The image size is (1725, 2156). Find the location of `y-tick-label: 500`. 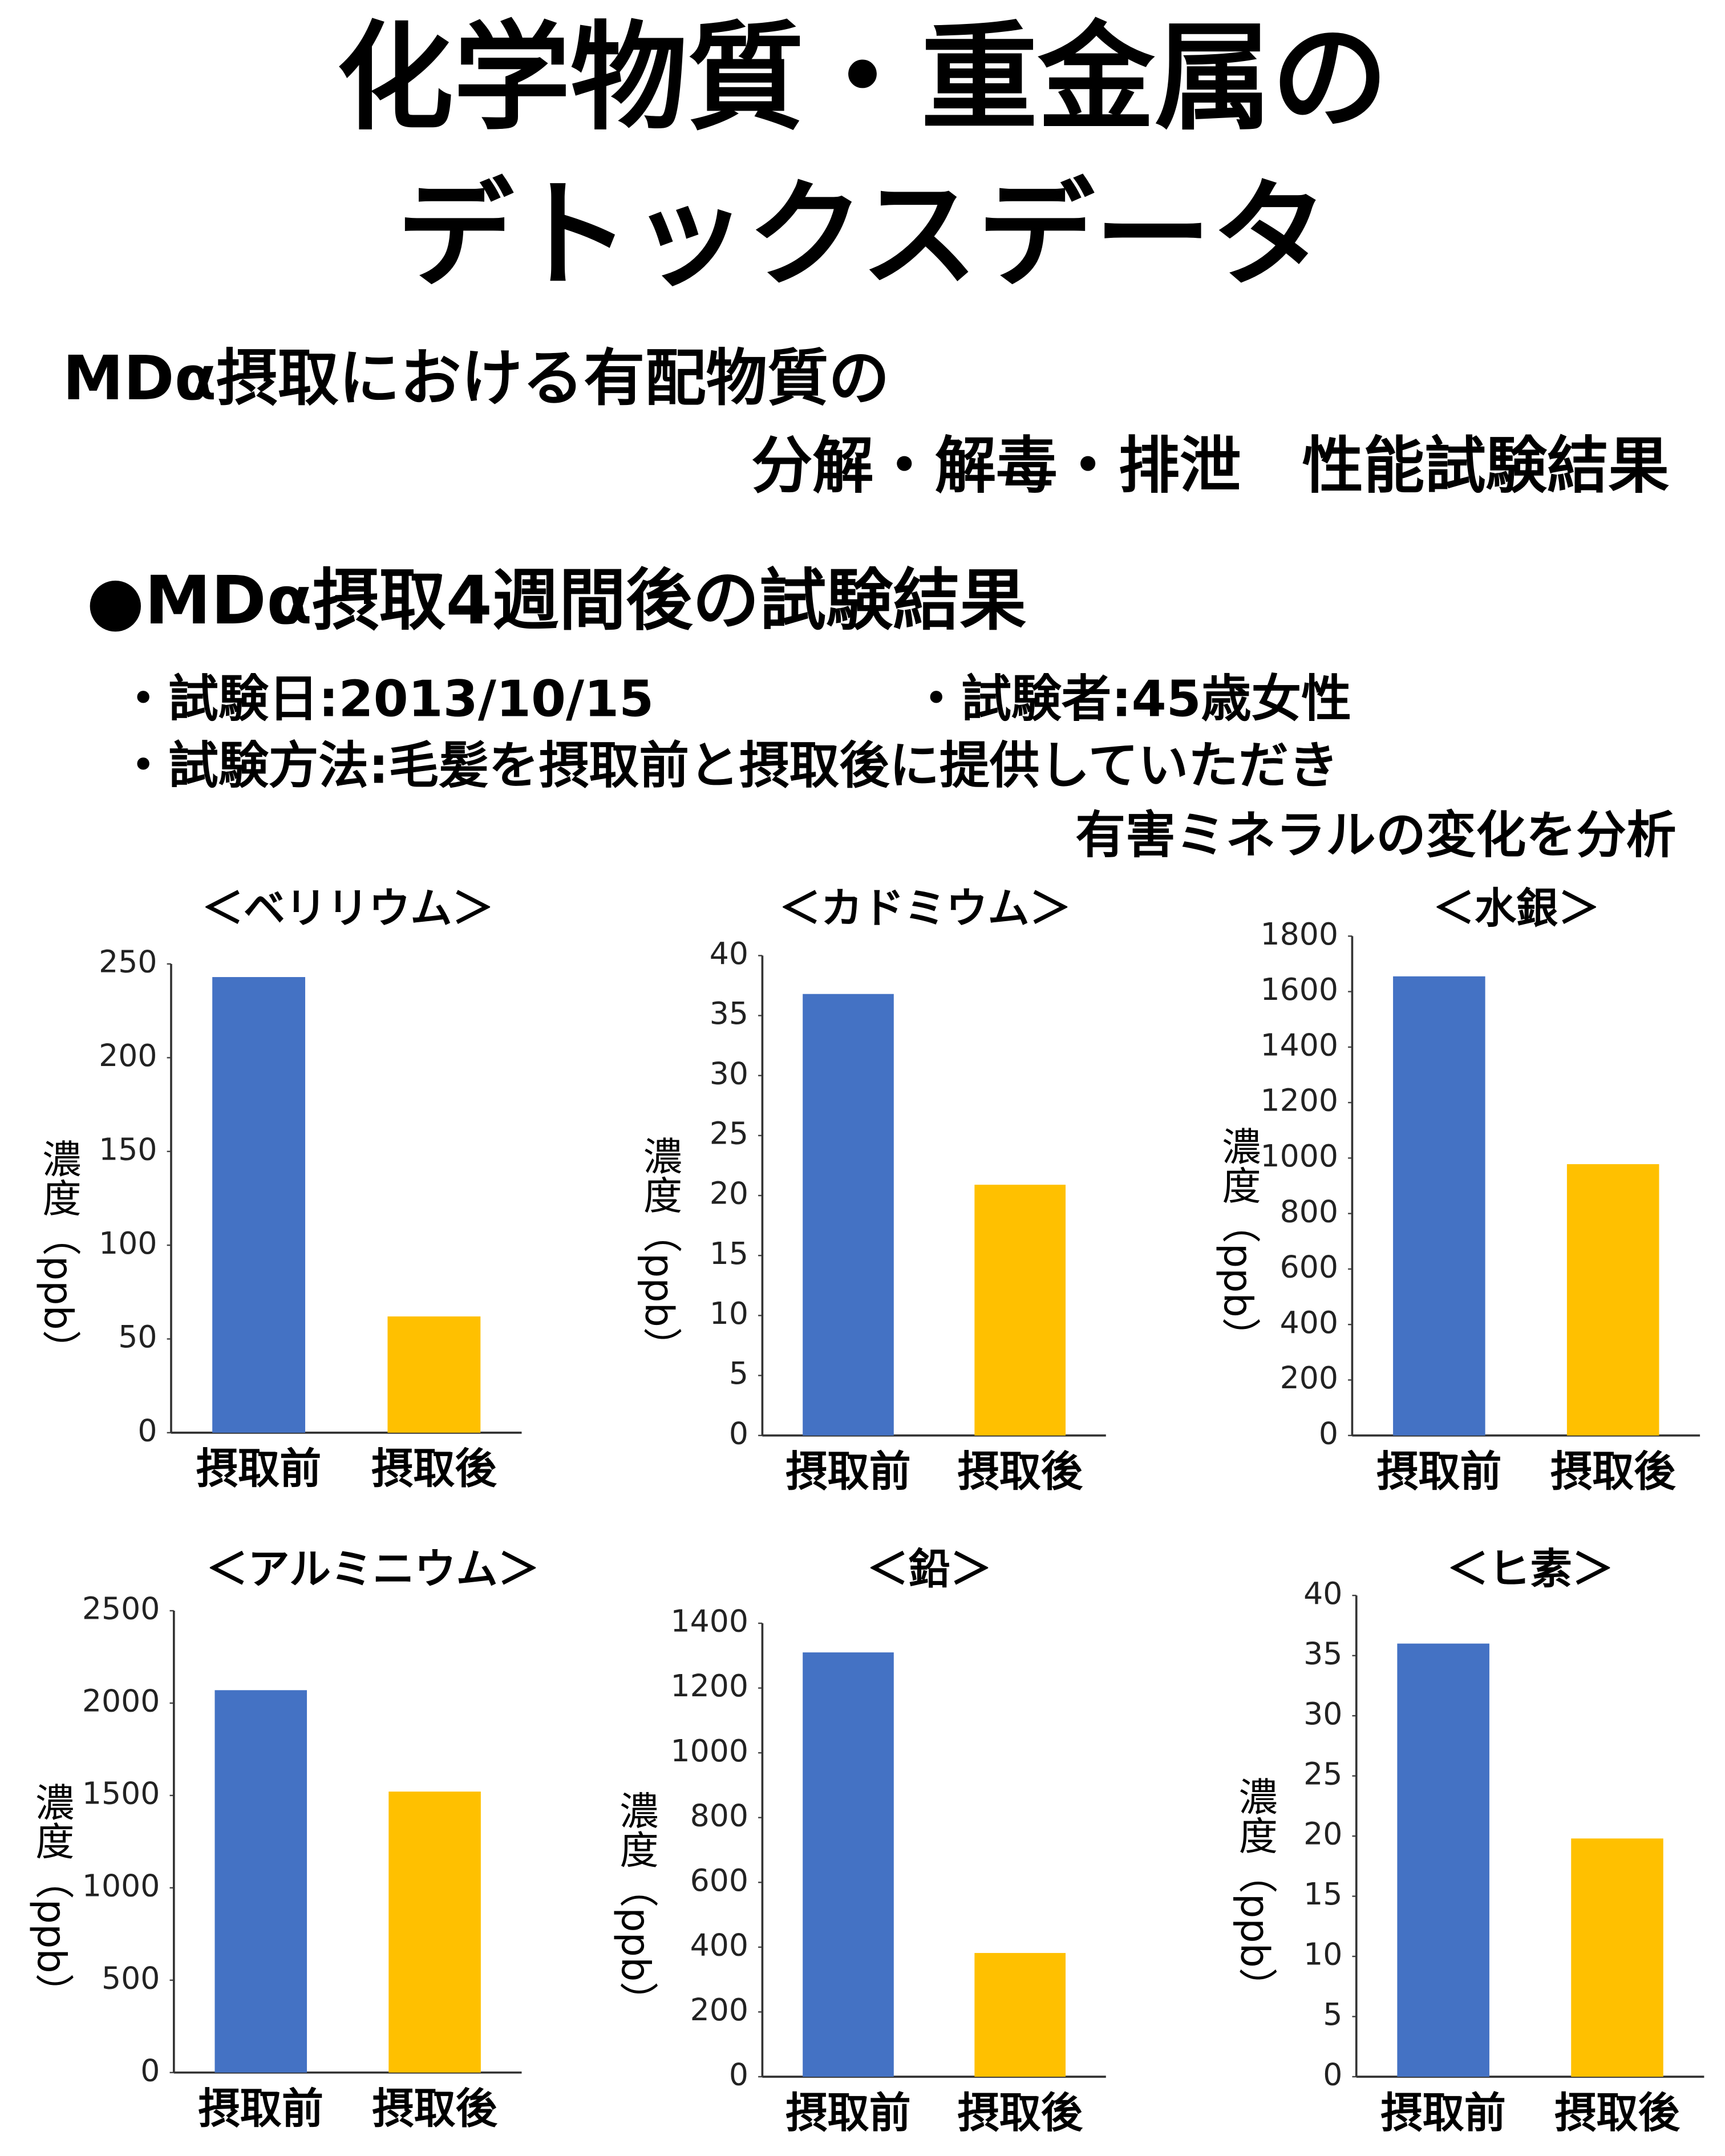

y-tick-label: 500 is located at coordinates (131, 1978).